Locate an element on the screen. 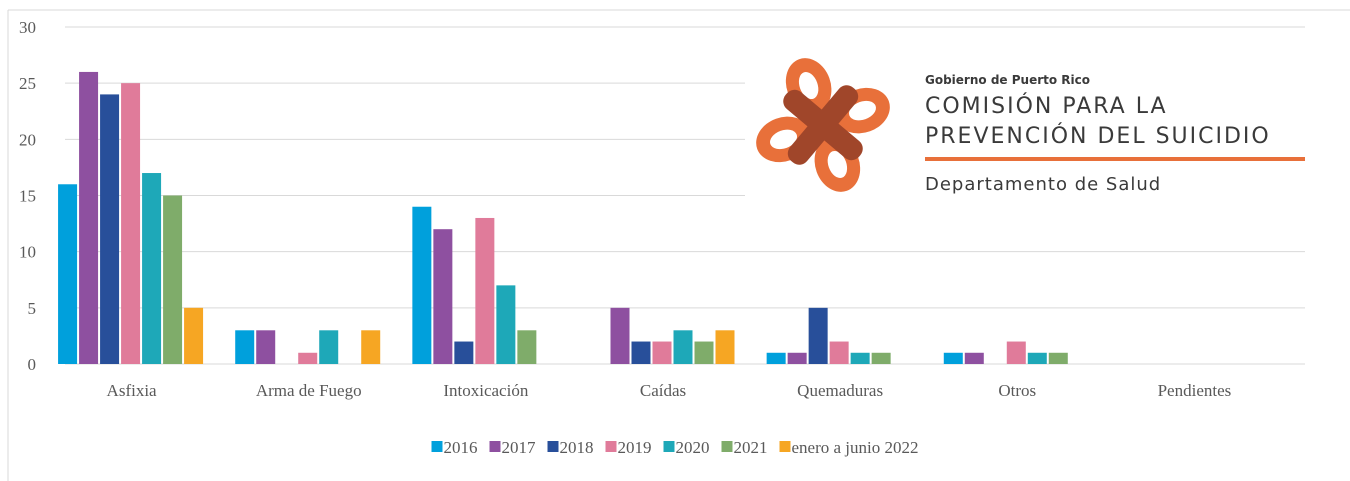 The height and width of the screenshot is (481, 1350). x-tick-label: Pendientes is located at coordinates (1195, 390).